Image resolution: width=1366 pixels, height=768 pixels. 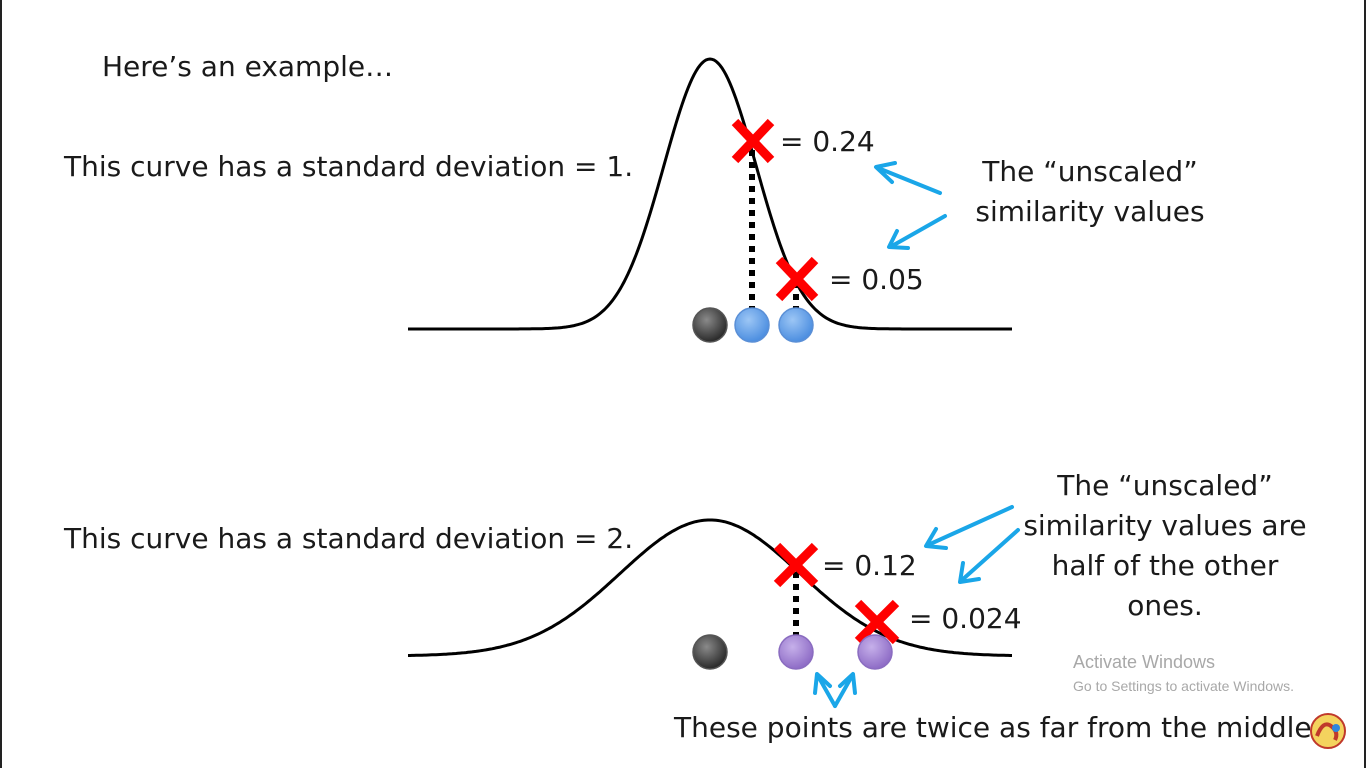 I want to click on curve2-label: This curve has a standard deviation = 2., so click(x=349, y=538).